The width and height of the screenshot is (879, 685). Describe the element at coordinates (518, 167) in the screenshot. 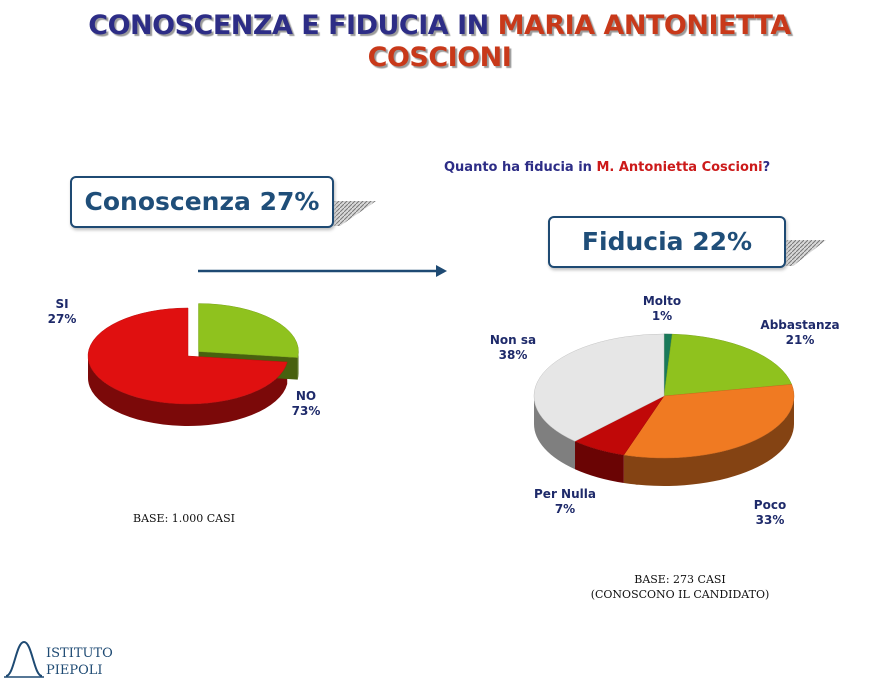

I see `question-prefix: Quanto ha fiducia in` at that location.